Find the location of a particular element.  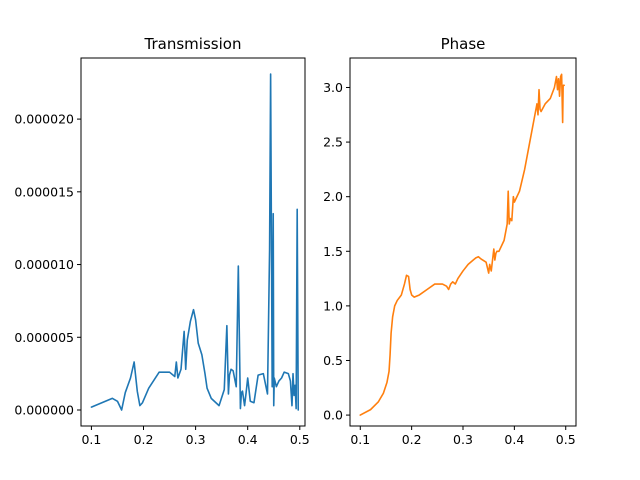

phase-y-tick-label: 2.5 is located at coordinates (333, 142).